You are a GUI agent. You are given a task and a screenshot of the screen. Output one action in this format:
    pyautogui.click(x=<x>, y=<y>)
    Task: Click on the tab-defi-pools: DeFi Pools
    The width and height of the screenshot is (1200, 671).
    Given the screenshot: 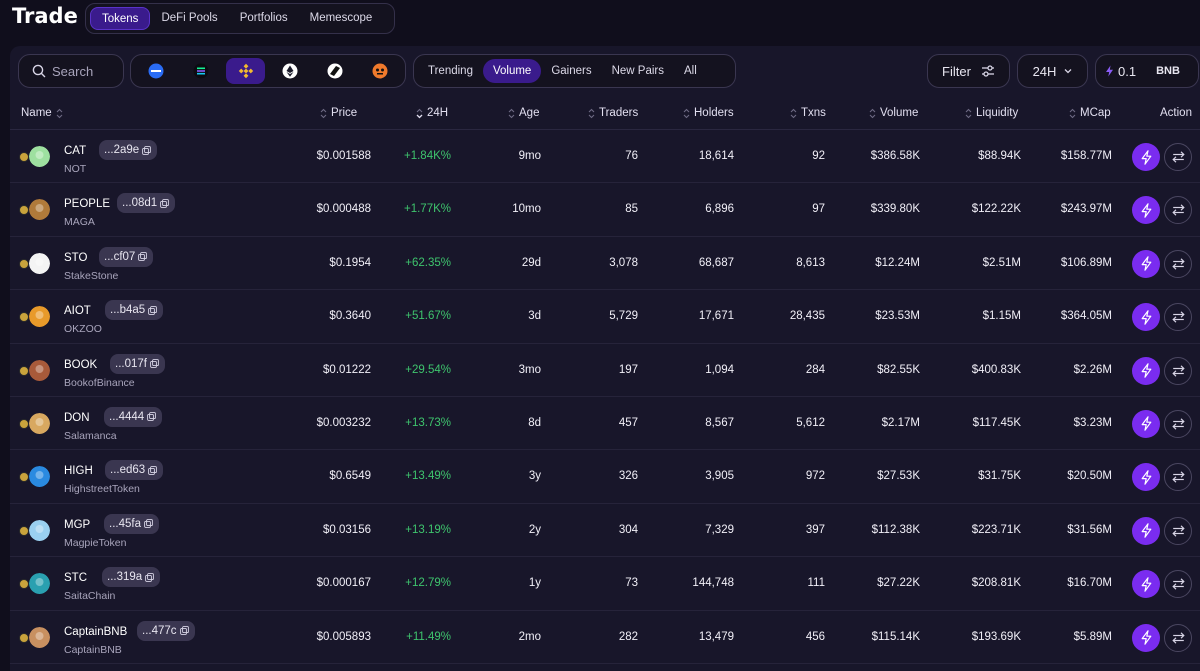 What is the action you would take?
    pyautogui.click(x=189, y=18)
    